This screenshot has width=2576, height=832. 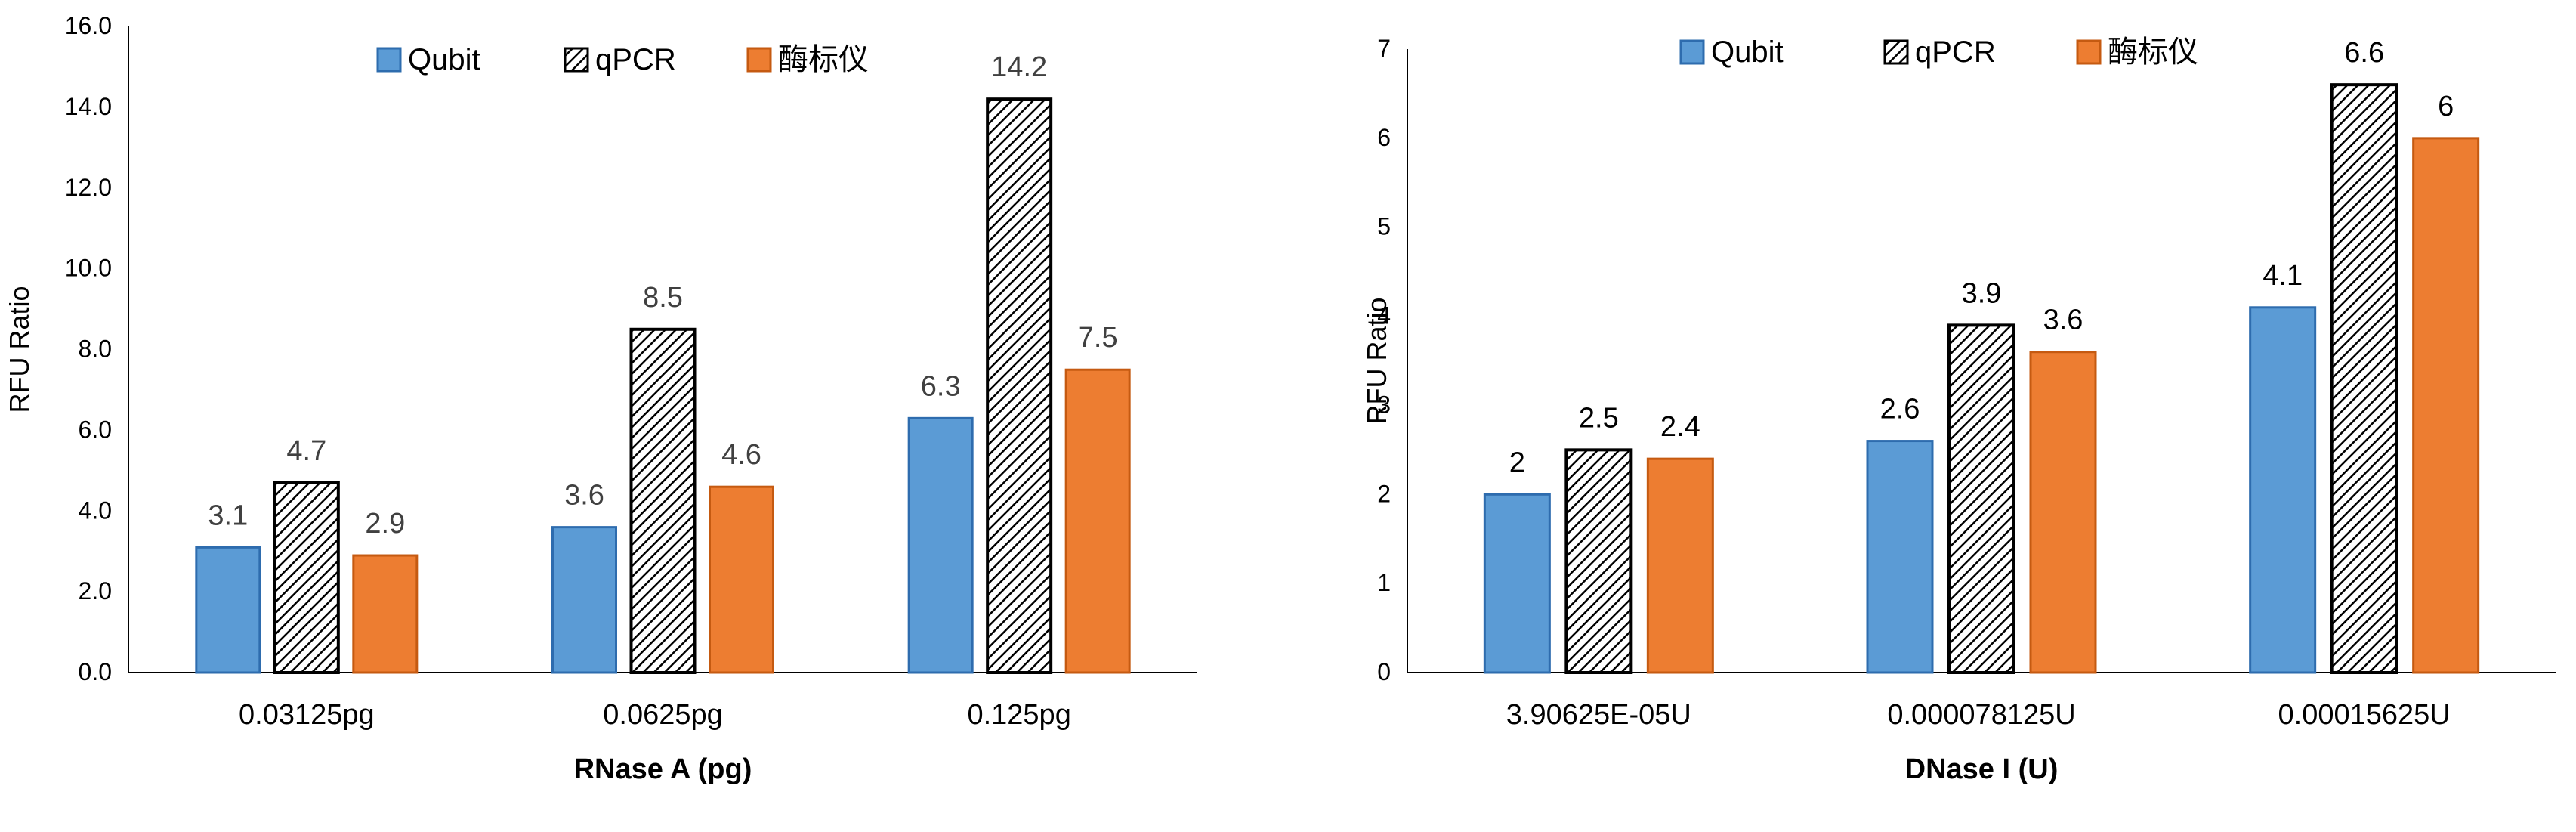 I want to click on x-tick-label: 0.125pg, so click(x=1018, y=715).